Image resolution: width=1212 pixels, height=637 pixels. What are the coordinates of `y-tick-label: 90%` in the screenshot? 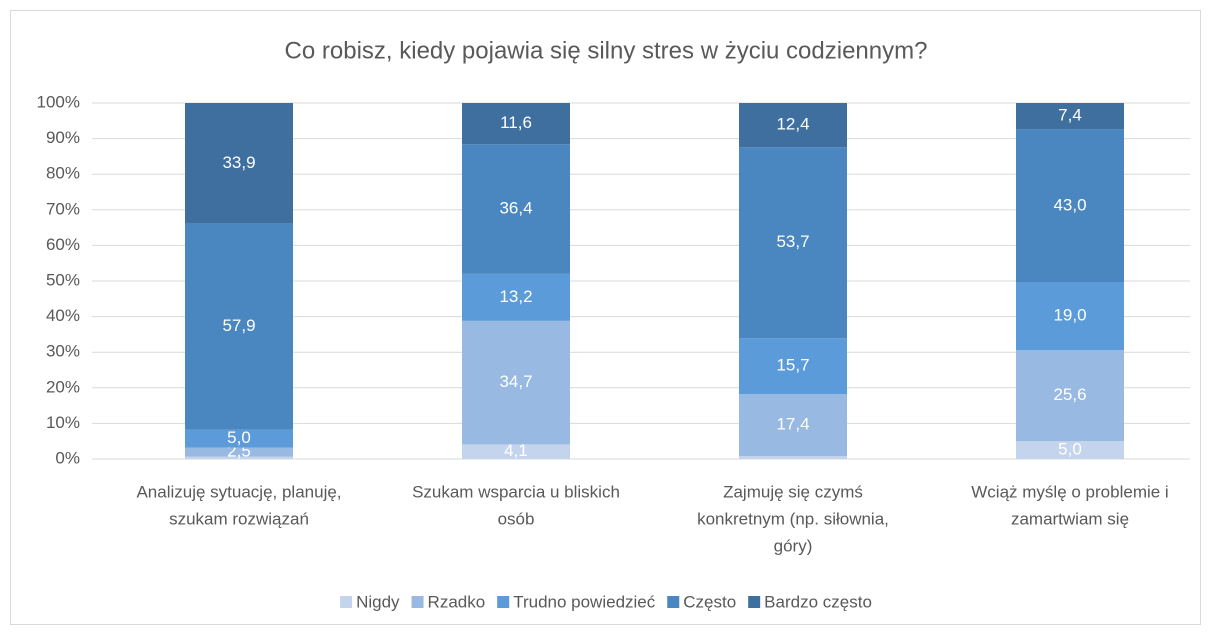 It's located at (63, 137).